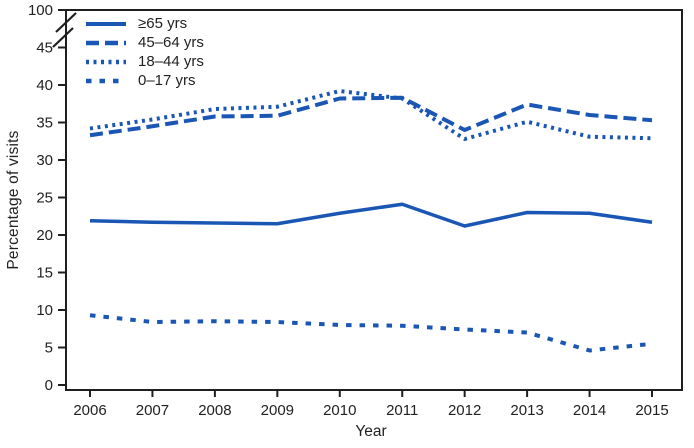 This screenshot has height=448, width=694. Describe the element at coordinates (106, 61) in the screenshot. I see `legend-swatch-dot-icon` at that location.